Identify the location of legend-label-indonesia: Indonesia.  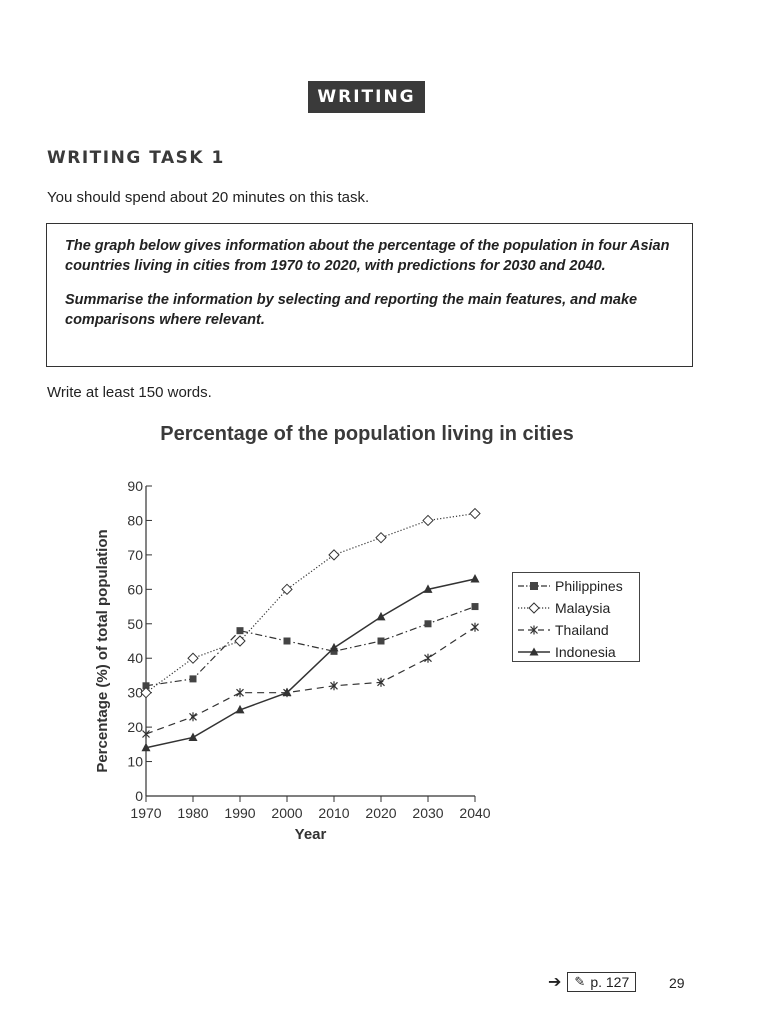
(585, 652).